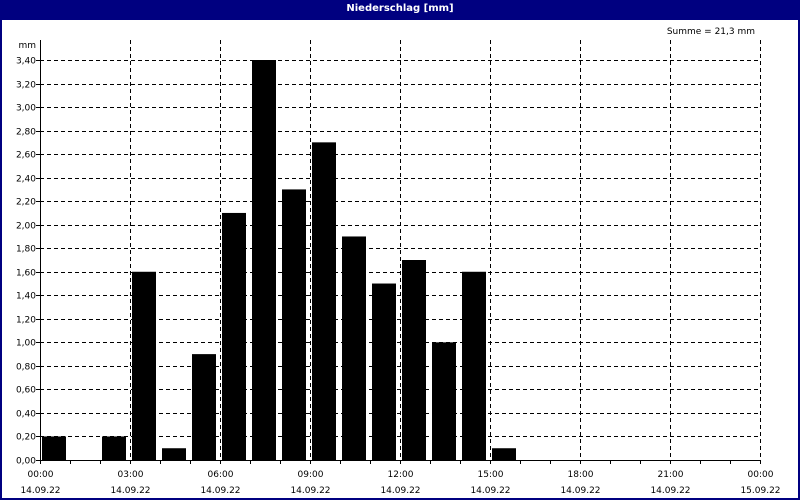 Image resolution: width=800 pixels, height=500 pixels. I want to click on y-tick-label: 1,60, so click(26, 274).